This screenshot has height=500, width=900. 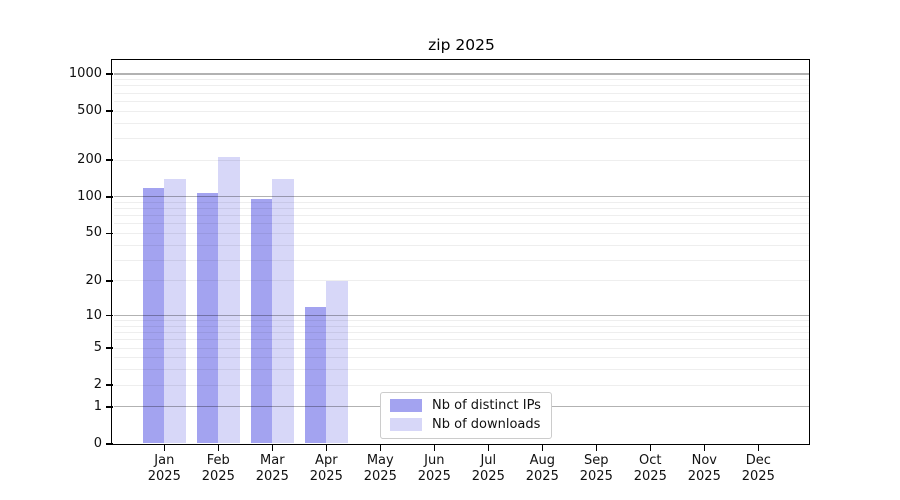 What do you see at coordinates (466, 415) in the screenshot?
I see `legend: Nb of distinct IPs Nb of downloads` at bounding box center [466, 415].